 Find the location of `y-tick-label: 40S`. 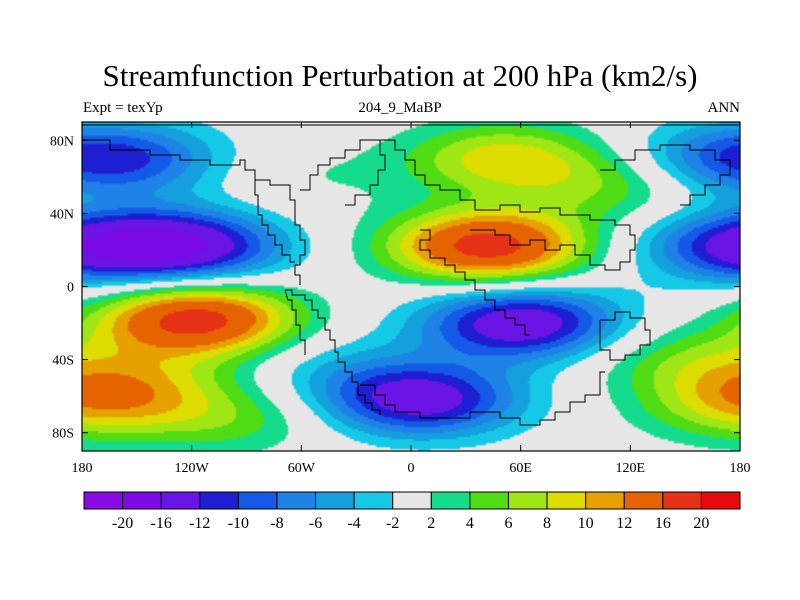

y-tick-label: 40S is located at coordinates (63, 361).